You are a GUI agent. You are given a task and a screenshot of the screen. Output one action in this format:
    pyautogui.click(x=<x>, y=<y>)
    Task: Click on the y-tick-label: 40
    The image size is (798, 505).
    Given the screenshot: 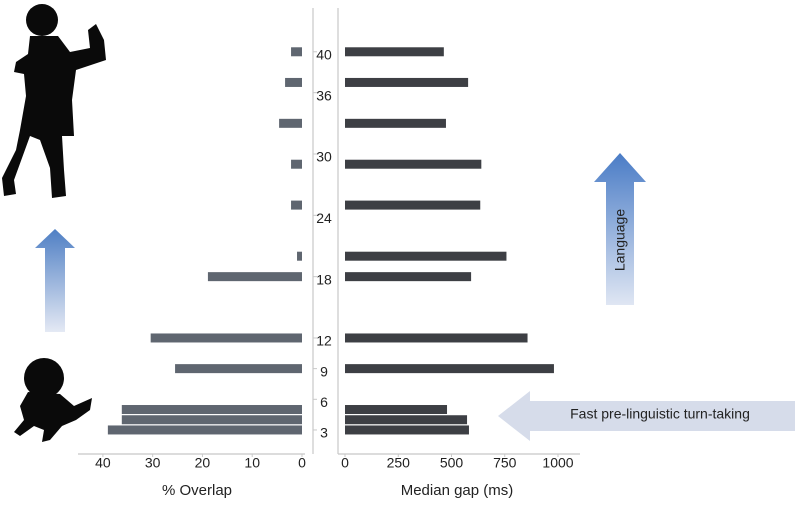 What is the action you would take?
    pyautogui.click(x=324, y=54)
    